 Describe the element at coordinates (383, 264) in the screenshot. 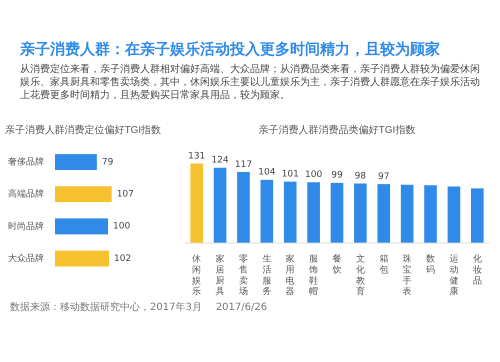

I see `x-tick-label: 箱包` at that location.